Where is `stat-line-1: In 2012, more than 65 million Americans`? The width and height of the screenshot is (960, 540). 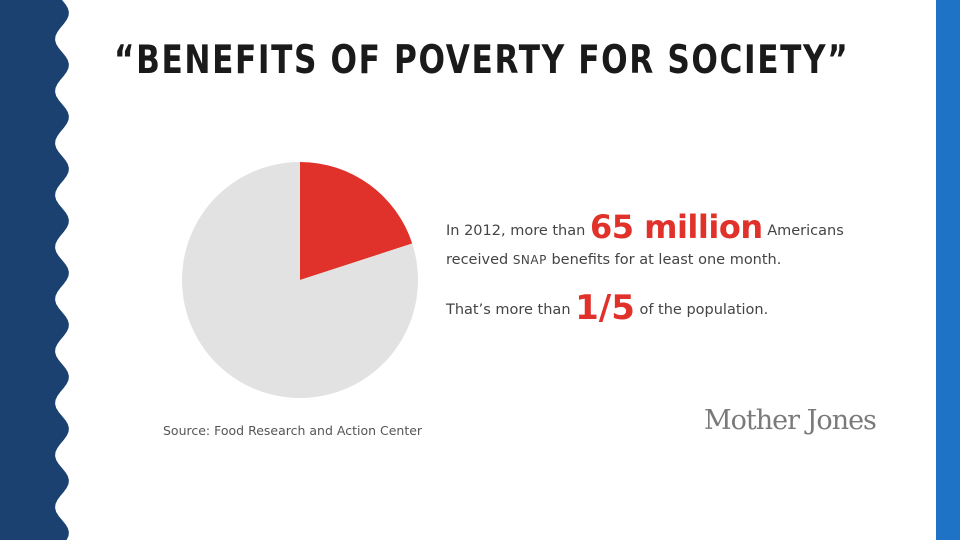 stat-line-1: In 2012, more than 65 million Americans is located at coordinates (645, 227).